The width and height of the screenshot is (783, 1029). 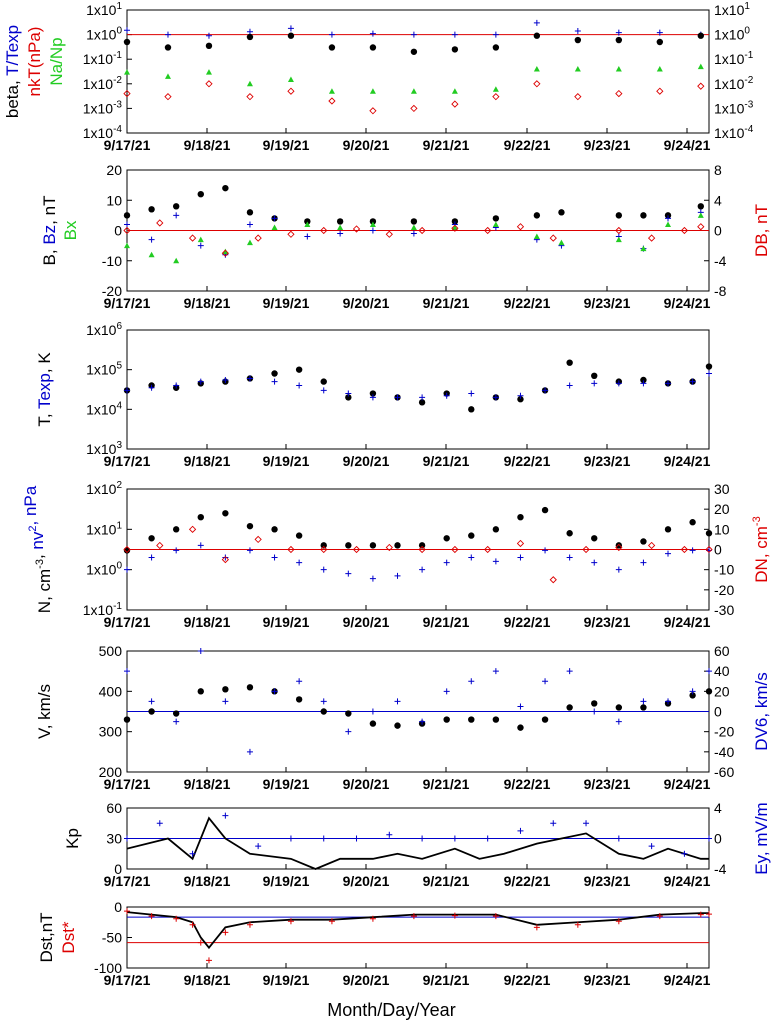 I want to click on y-axis-title-2: nkT(nPa), so click(x=34, y=62).